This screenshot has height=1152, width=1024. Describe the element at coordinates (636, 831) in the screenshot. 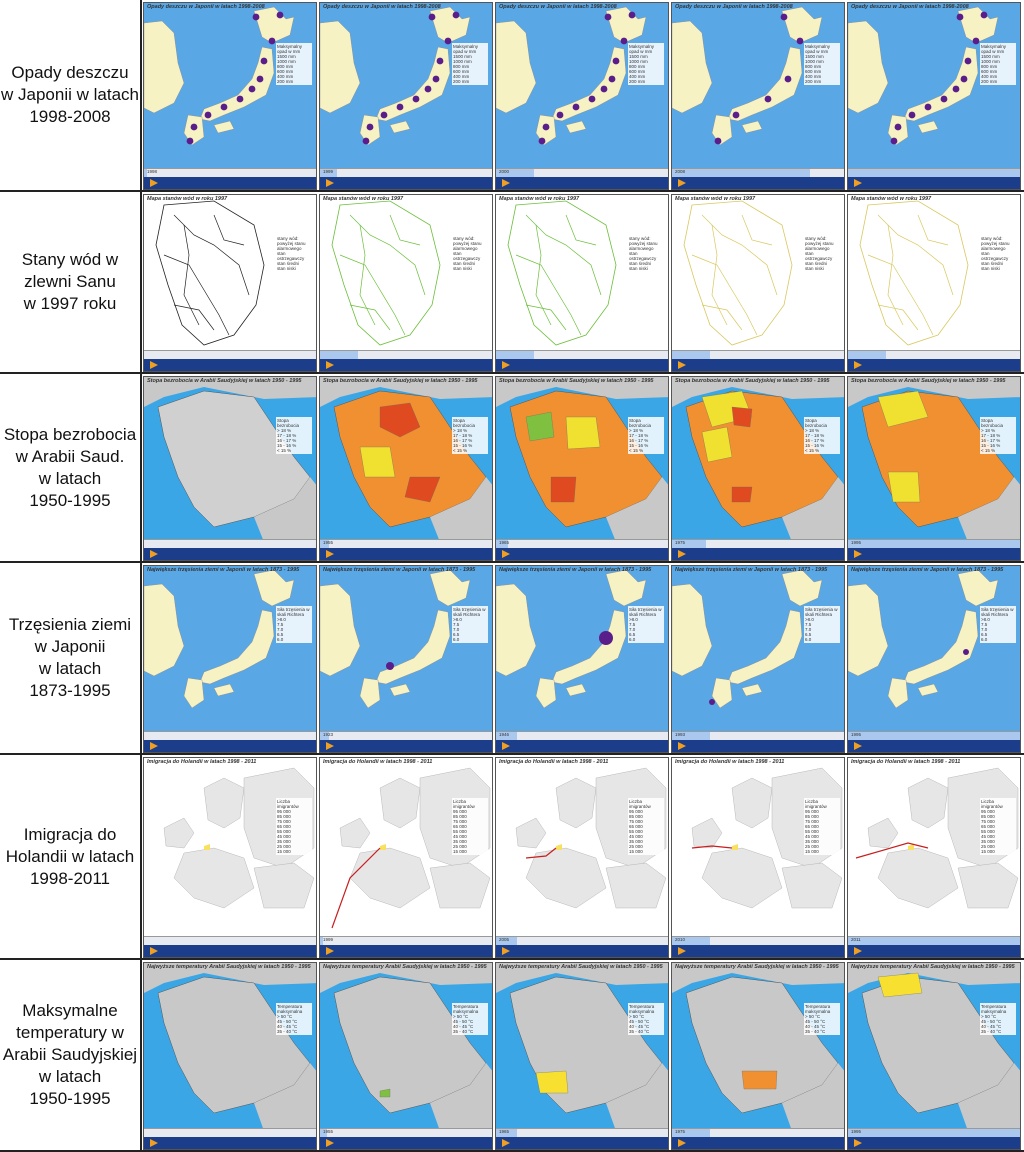

I see `legend-entry: 55 000` at that location.